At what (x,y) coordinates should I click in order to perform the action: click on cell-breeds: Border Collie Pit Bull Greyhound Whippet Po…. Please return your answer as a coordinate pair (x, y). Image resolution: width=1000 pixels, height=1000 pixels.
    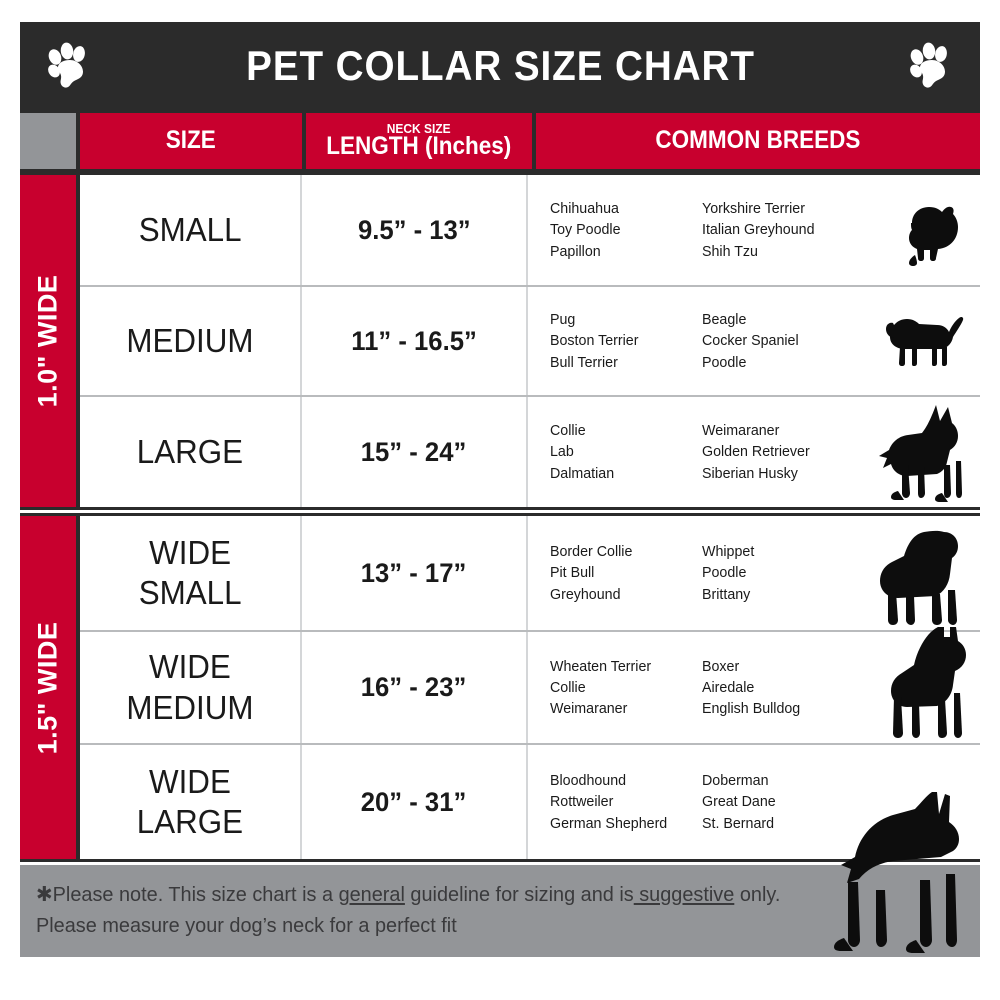
    Looking at the image, I should click on (754, 573).